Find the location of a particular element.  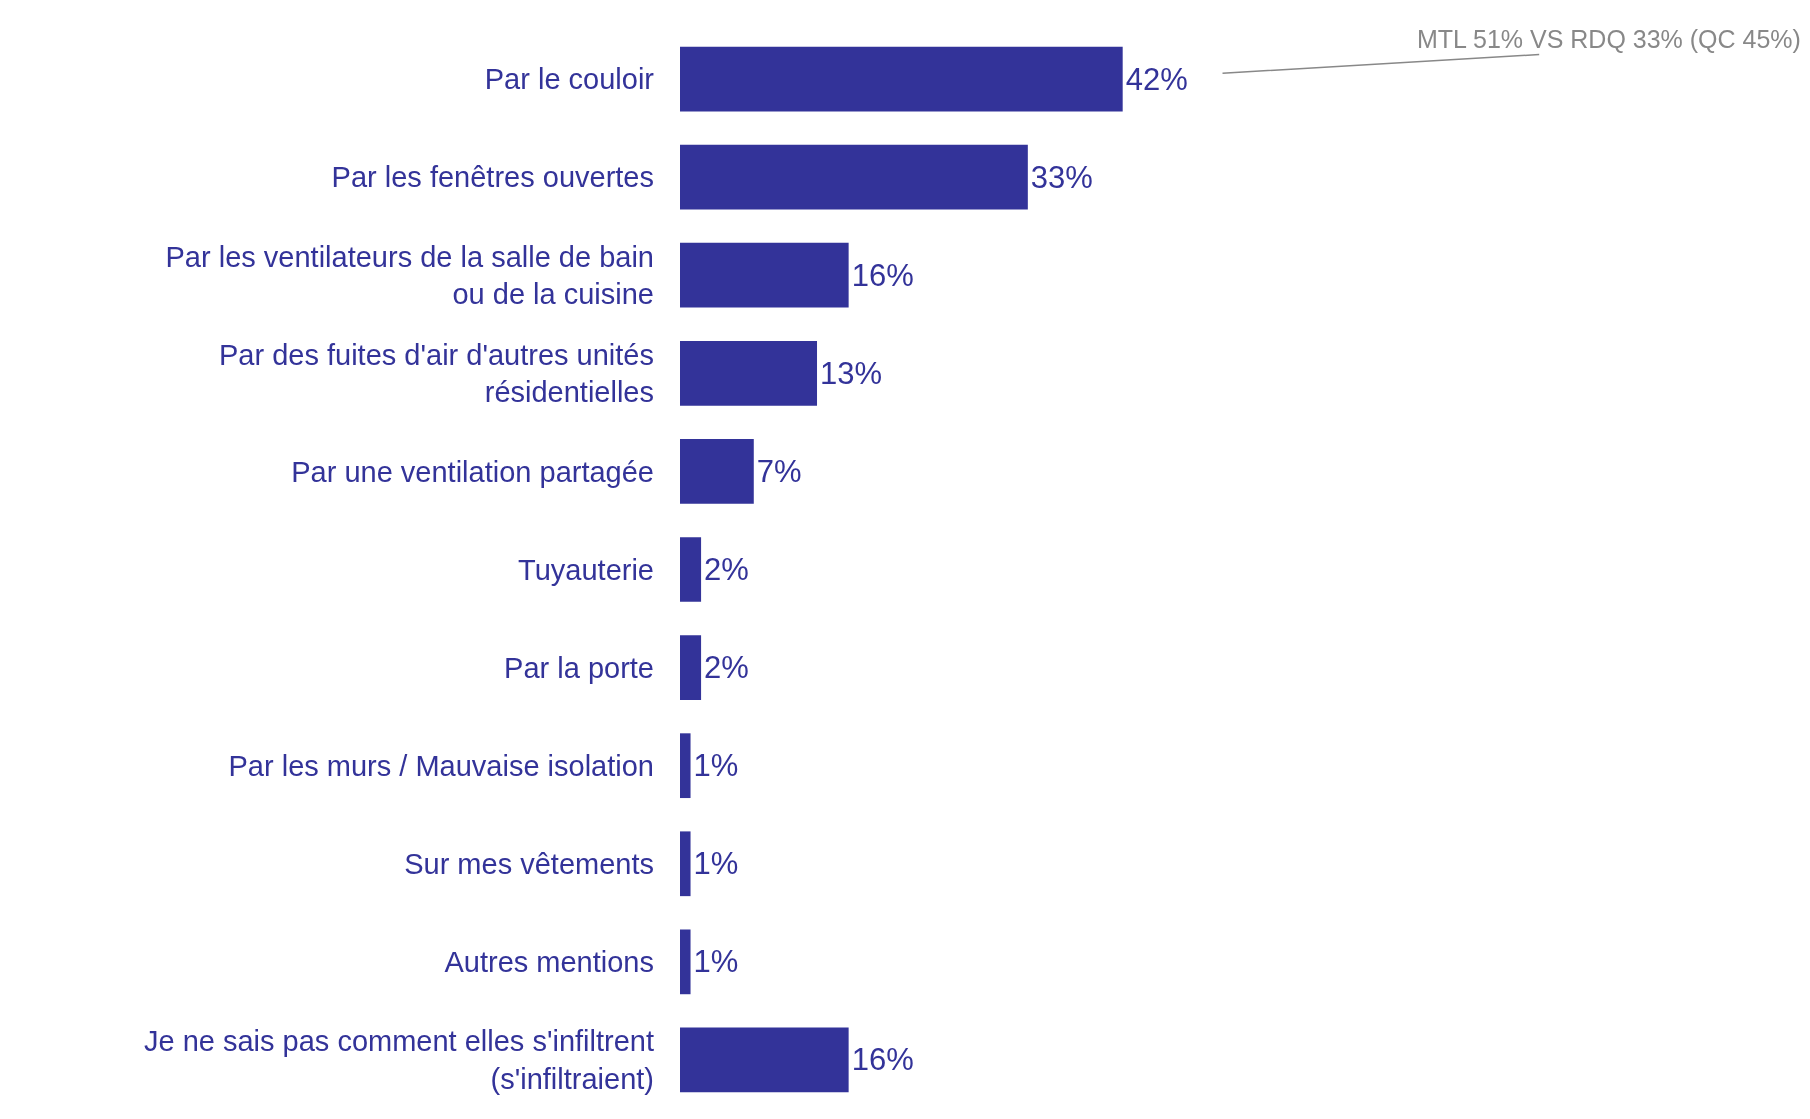

y-tick-label: Par les murs / Mauvaise isolation is located at coordinates (441, 765).